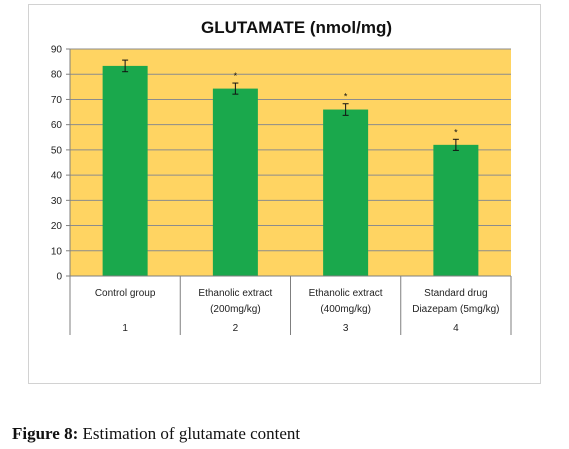  I want to click on x-category-label: Control group, so click(125, 293).